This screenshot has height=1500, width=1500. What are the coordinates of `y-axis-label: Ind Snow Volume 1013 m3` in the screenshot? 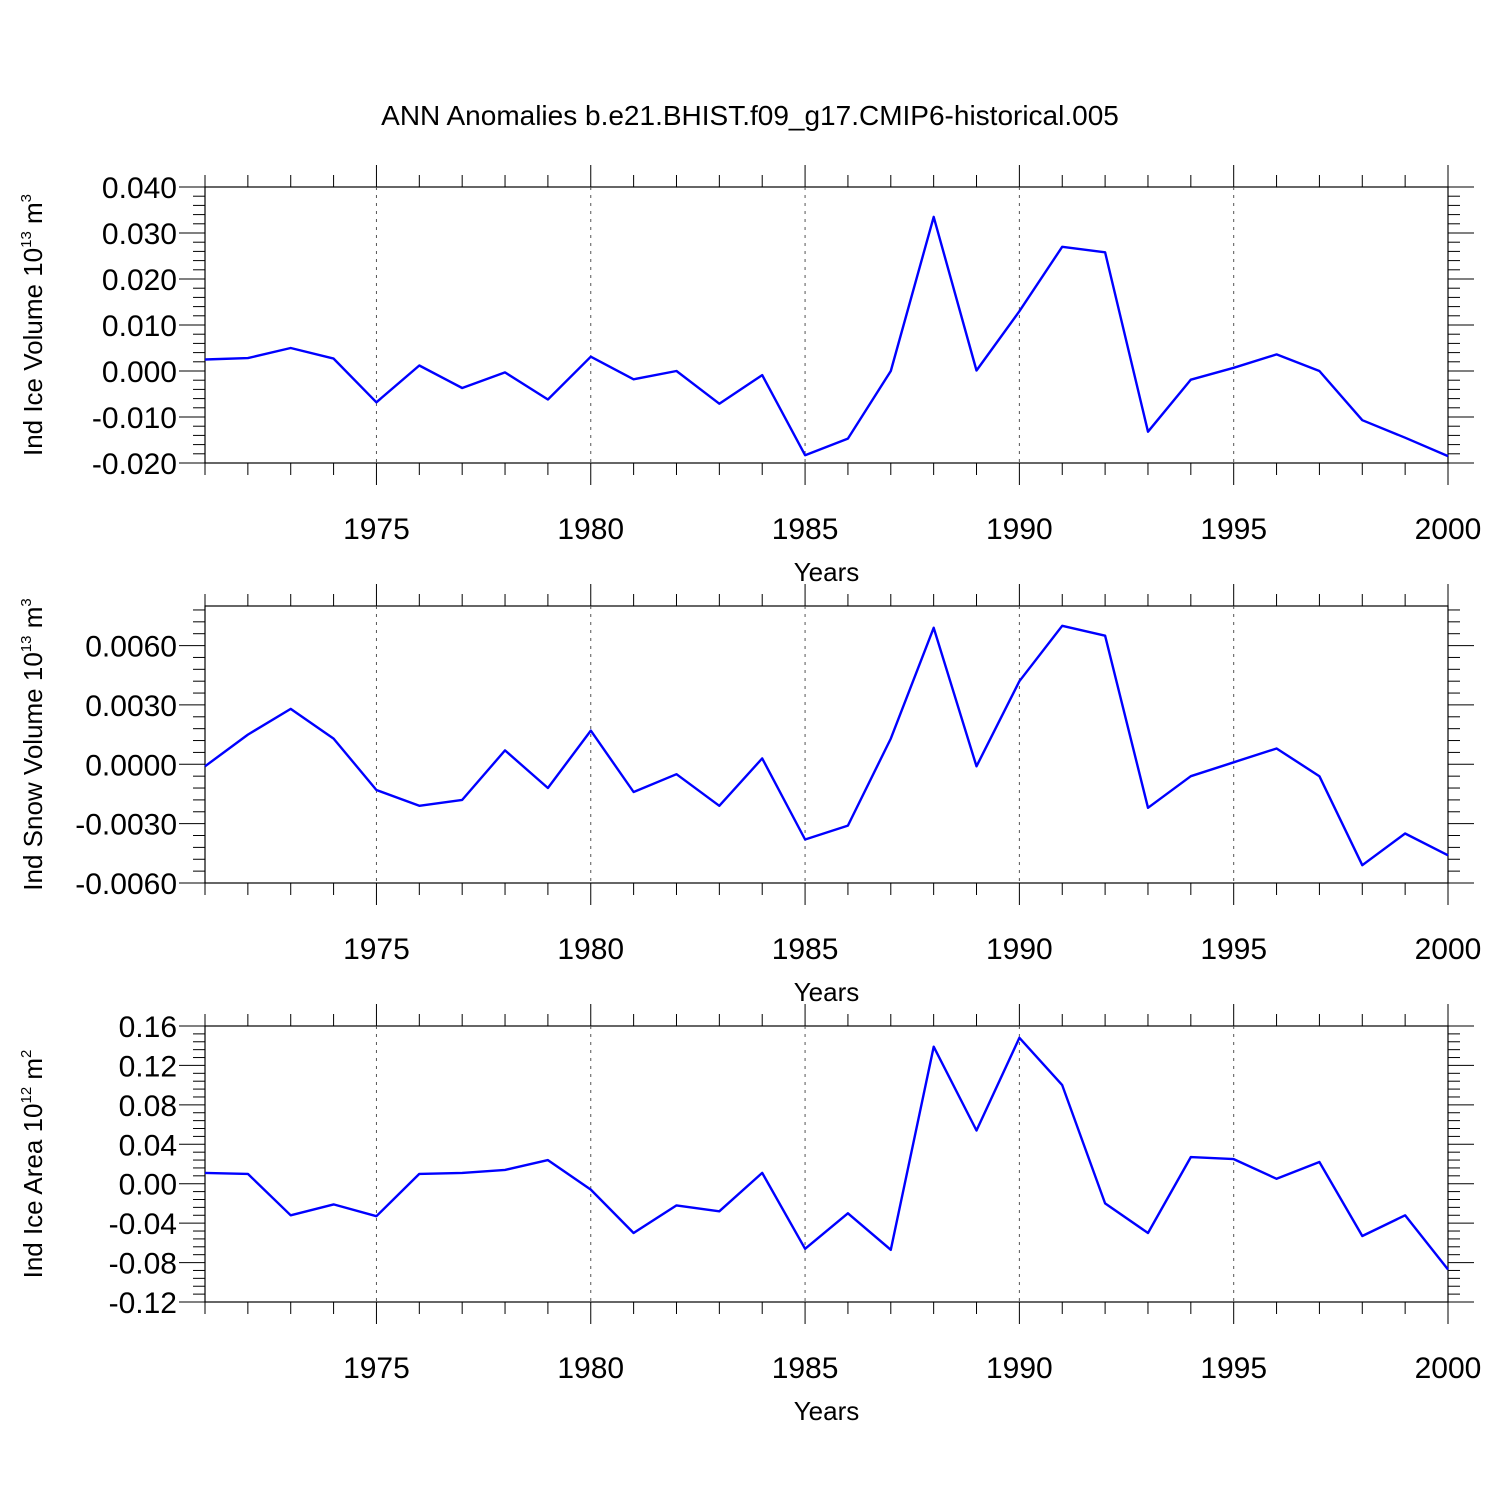 It's located at (33, 744).